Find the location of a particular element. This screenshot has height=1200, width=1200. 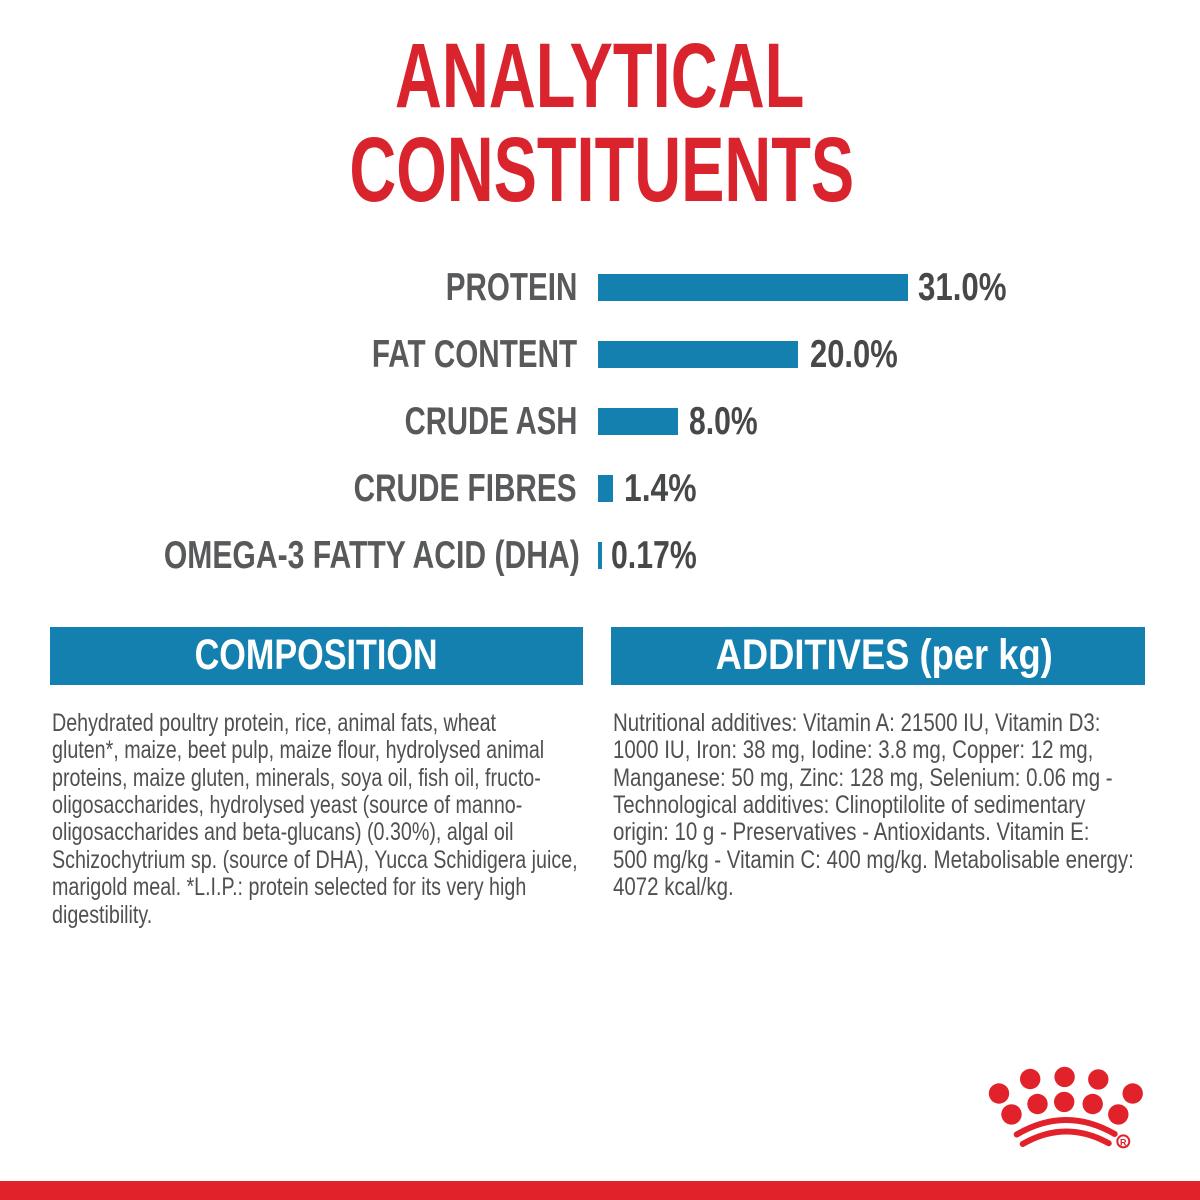

svg-text: R is located at coordinates (1123, 1142).